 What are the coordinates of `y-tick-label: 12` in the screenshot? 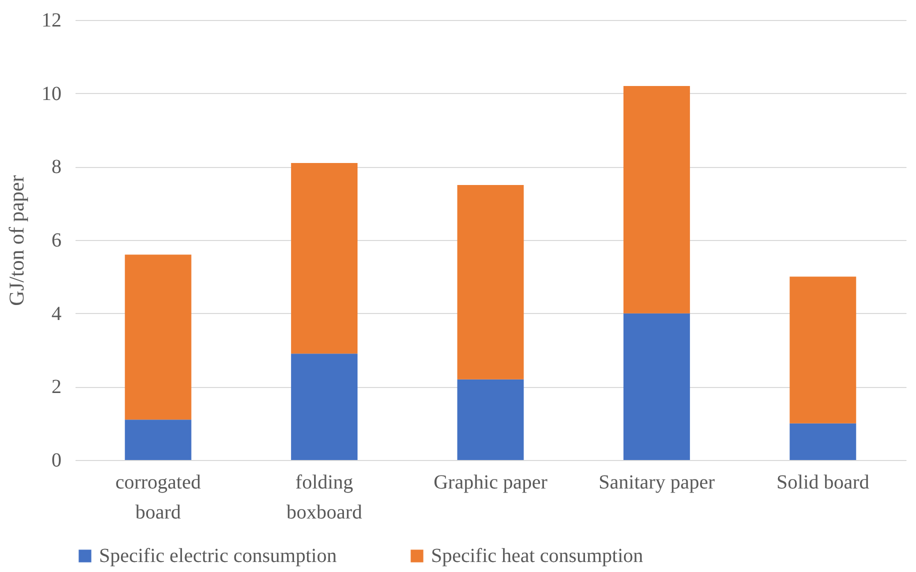 It's located at (52, 21).